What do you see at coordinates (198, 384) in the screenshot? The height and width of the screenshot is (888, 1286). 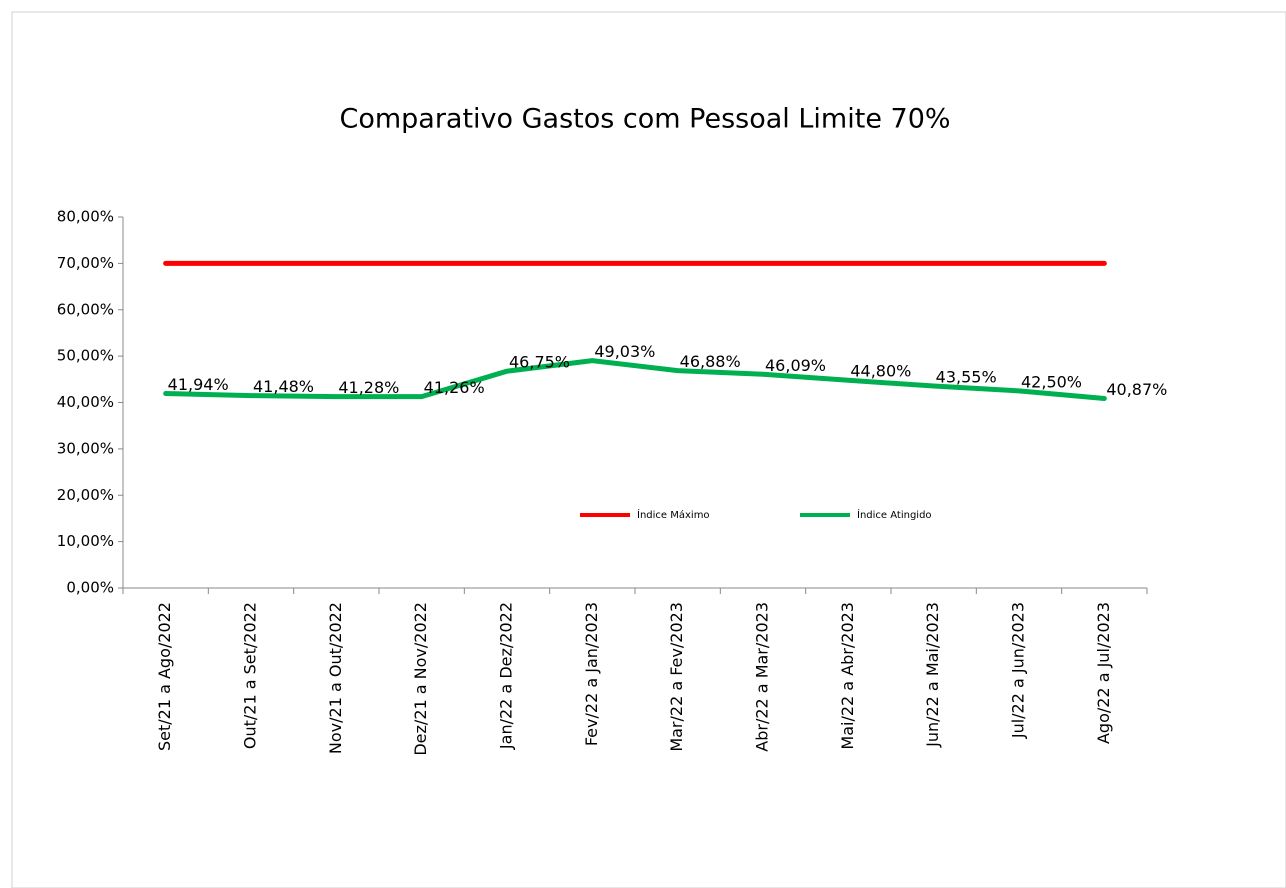 I see `data-label: 41,94%` at bounding box center [198, 384].